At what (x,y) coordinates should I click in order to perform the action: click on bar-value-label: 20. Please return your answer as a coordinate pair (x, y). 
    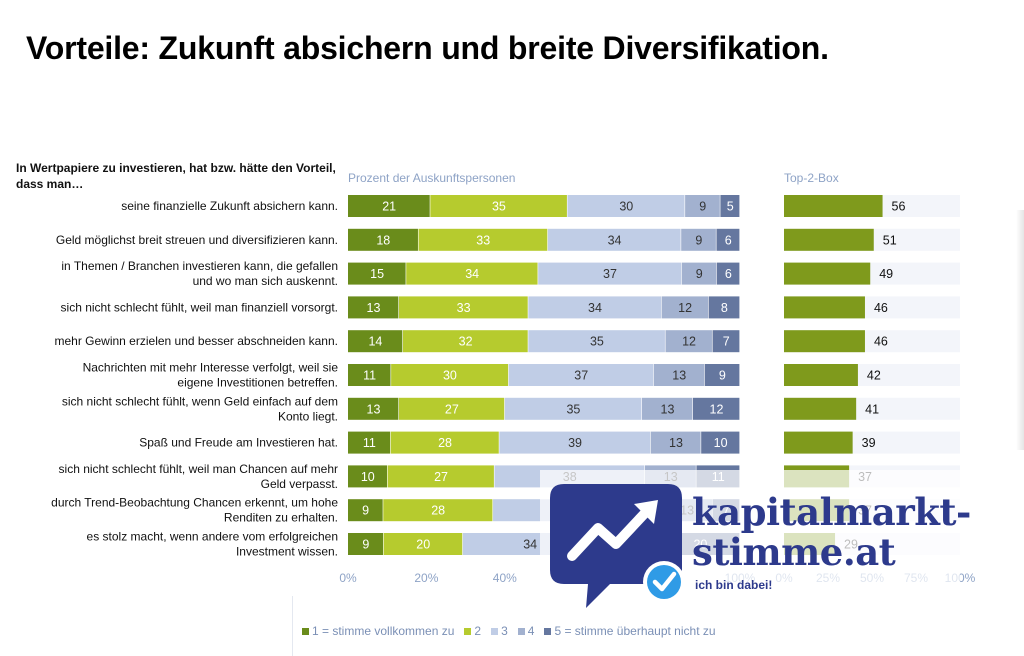
    Looking at the image, I should click on (423, 545).